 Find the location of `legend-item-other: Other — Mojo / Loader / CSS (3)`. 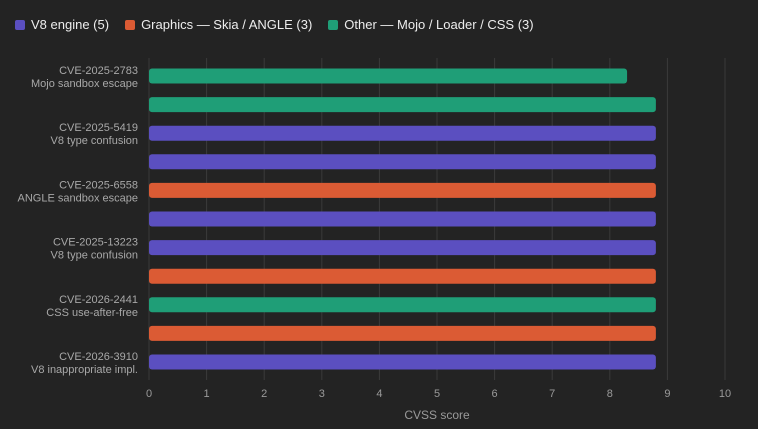

legend-item-other: Other — Mojo / Loader / CSS (3) is located at coordinates (431, 24).